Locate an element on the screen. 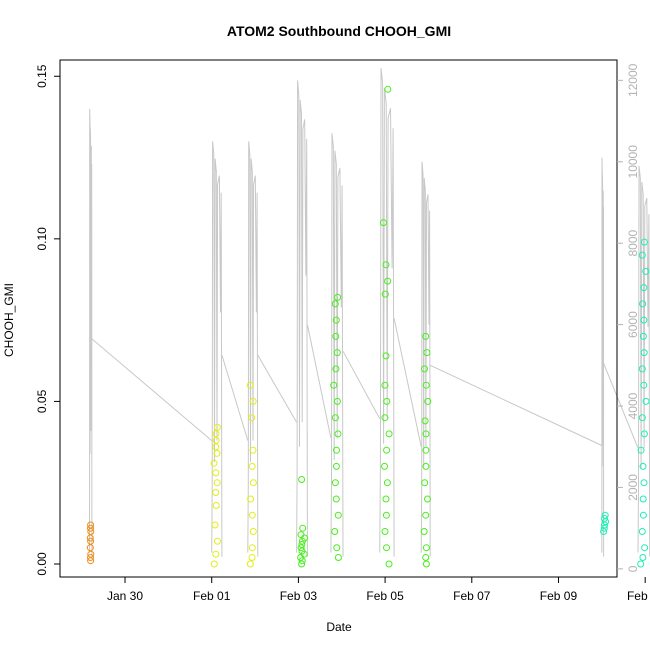 The image size is (650, 655). y2-tick-label-3: 6000 is located at coordinates (633, 324).